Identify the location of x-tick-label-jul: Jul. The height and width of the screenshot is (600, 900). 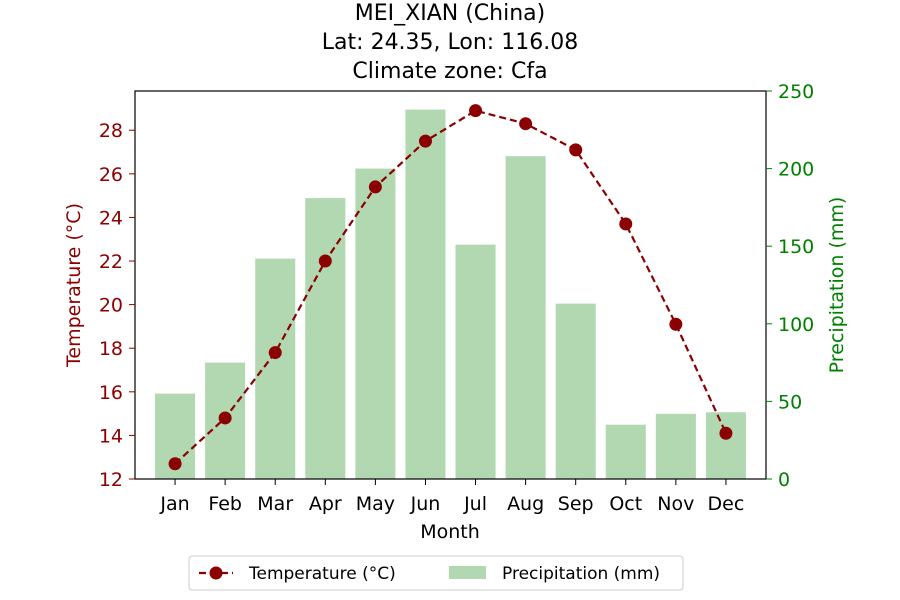
(475, 504).